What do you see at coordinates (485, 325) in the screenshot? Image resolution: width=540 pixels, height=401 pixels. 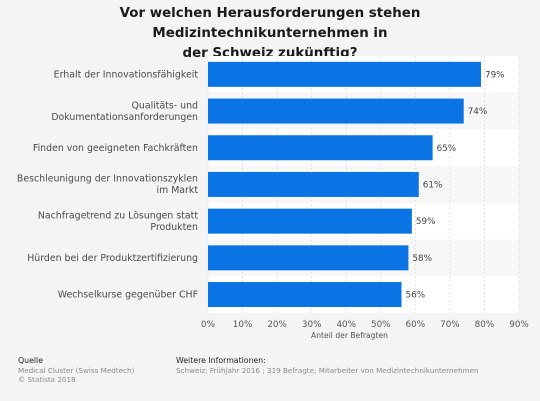 I see `x-tick-label: 80%` at bounding box center [485, 325].